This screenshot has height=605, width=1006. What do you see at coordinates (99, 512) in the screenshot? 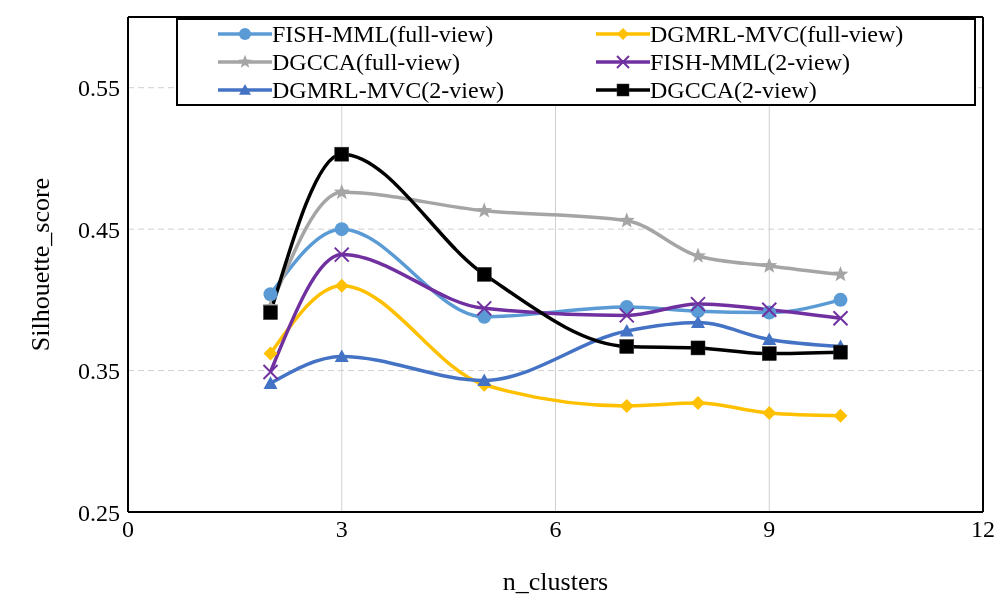
I see `y-tick-label: 0.25` at bounding box center [99, 512].